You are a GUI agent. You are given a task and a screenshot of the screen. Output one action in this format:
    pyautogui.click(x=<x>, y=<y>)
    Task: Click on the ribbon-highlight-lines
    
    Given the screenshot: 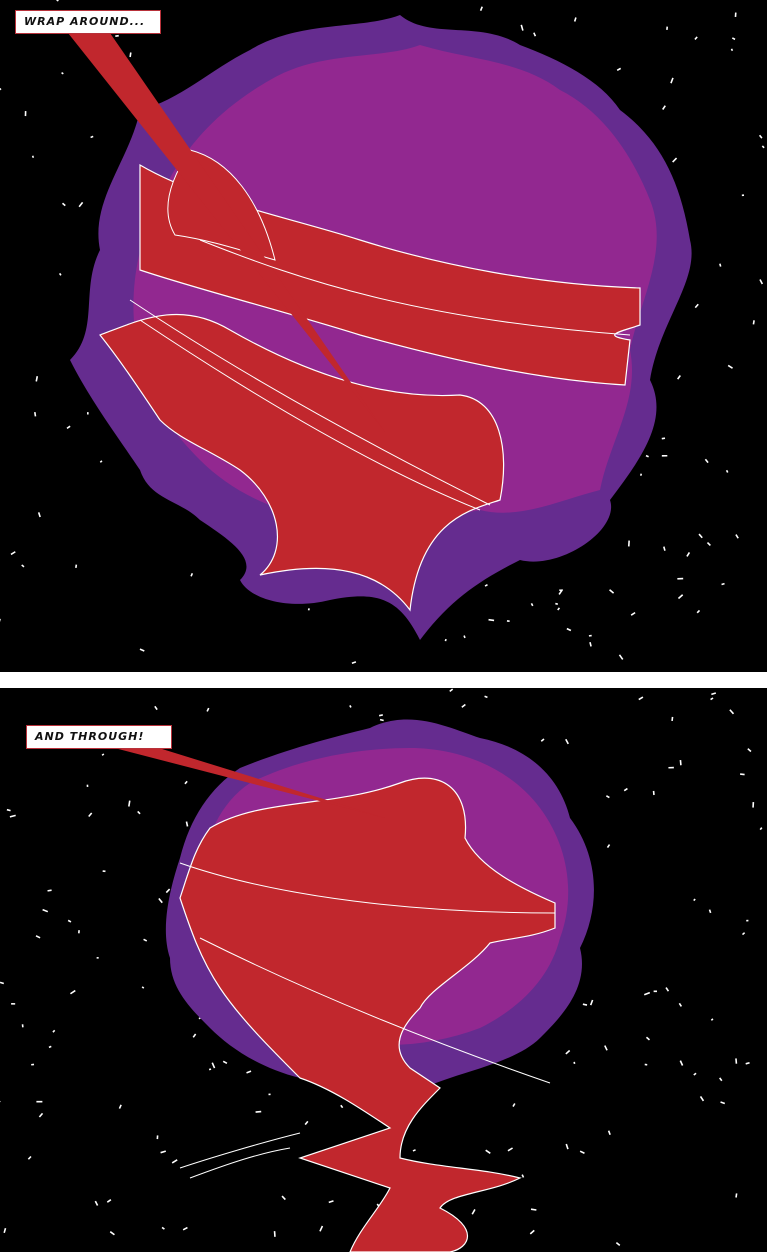 What is the action you would take?
    pyautogui.click(x=380, y=375)
    